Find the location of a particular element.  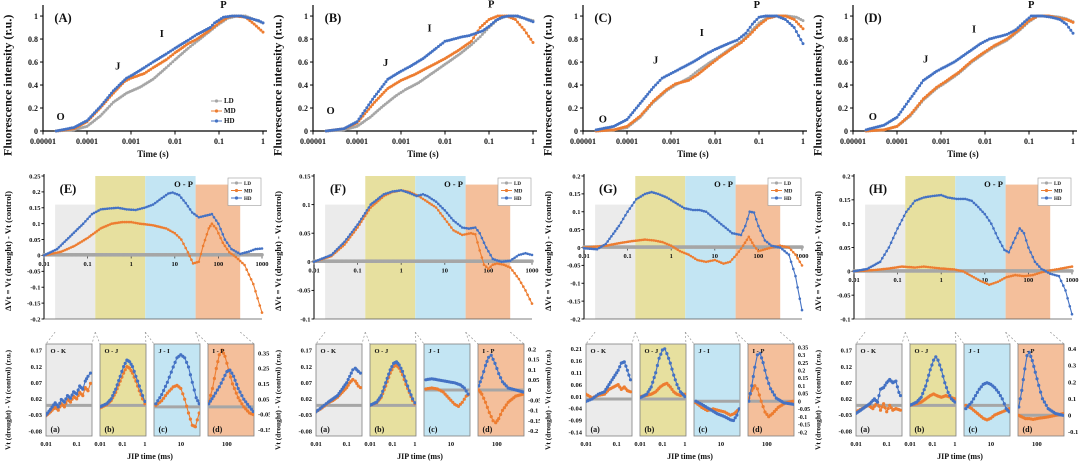

legend-marker is located at coordinates (216, 111).